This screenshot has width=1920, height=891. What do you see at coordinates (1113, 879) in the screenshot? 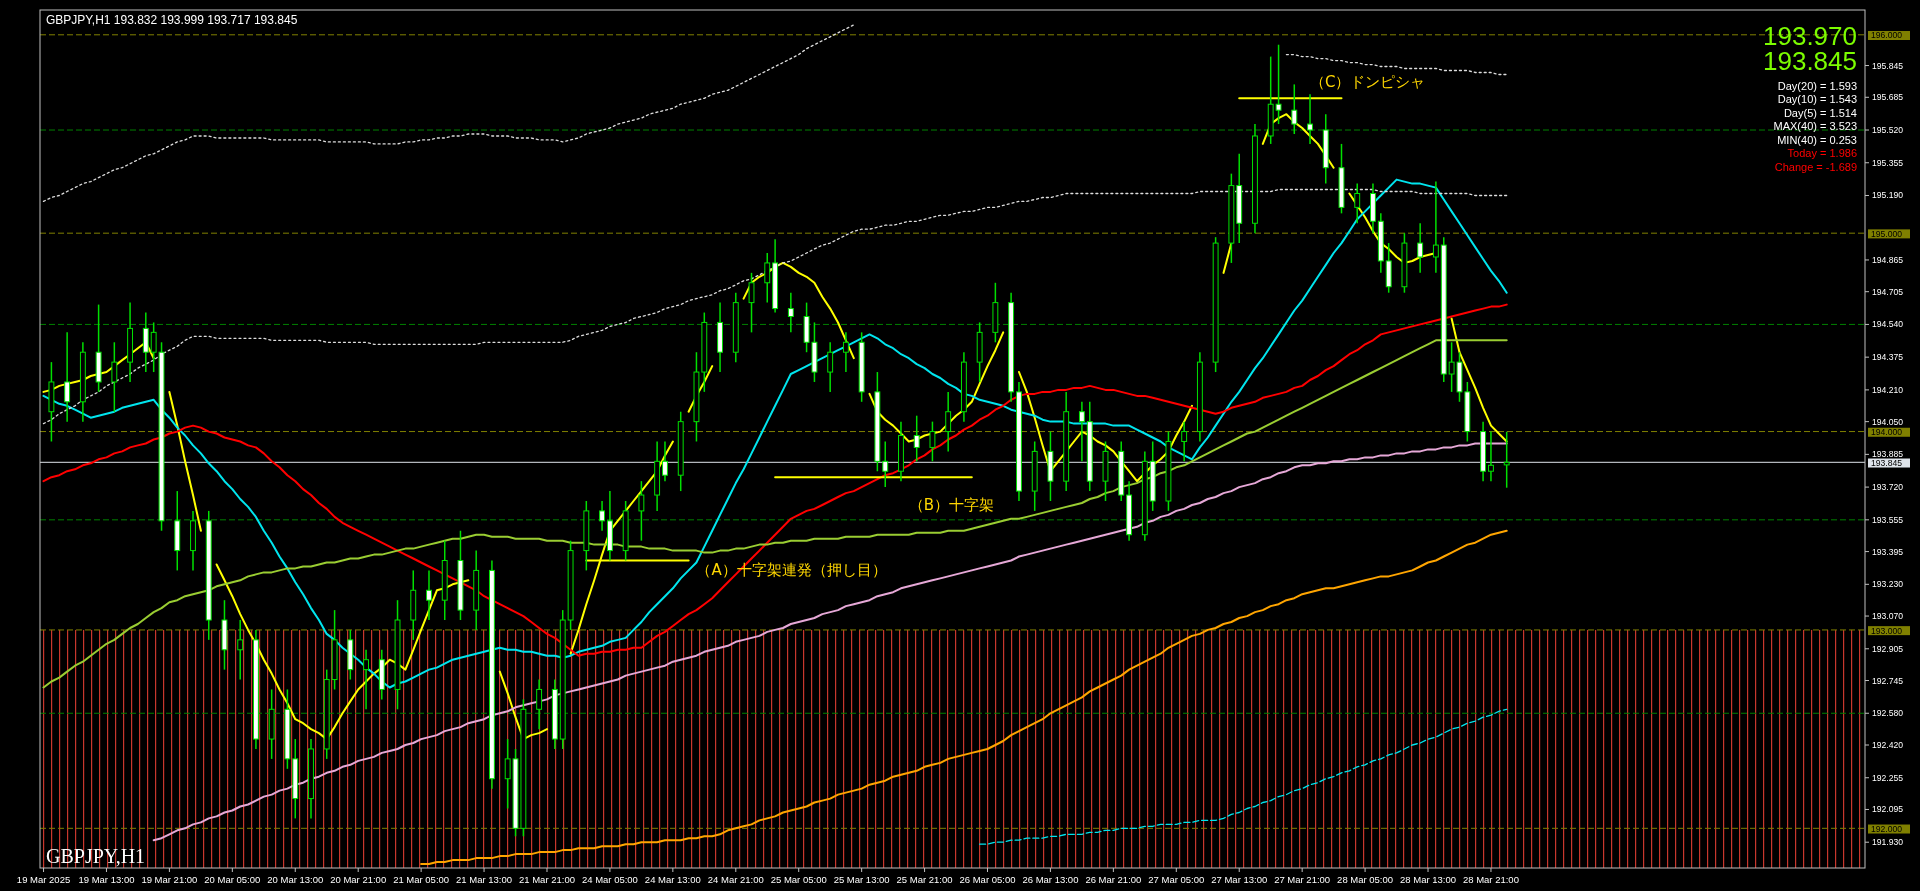
I see `x-tick-label: 26 Mar 21:00` at bounding box center [1113, 879].